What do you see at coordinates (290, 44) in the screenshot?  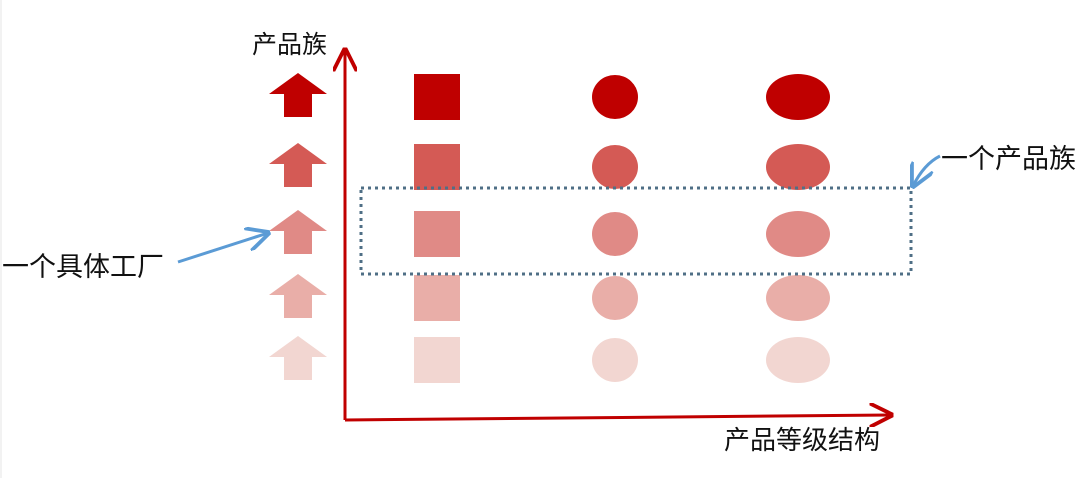 I see `y-axis-label: 产品族` at bounding box center [290, 44].